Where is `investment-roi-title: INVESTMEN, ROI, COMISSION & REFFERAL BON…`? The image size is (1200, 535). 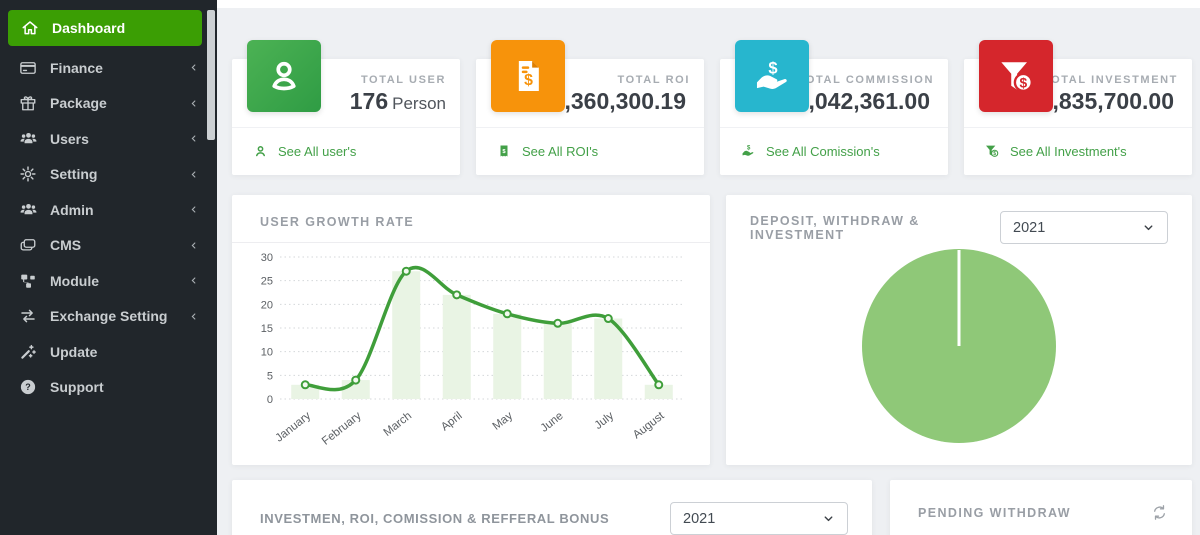
investment-roi-title: INVESTMEN, ROI, COMISSION & REFFERAL BON… is located at coordinates (435, 518).